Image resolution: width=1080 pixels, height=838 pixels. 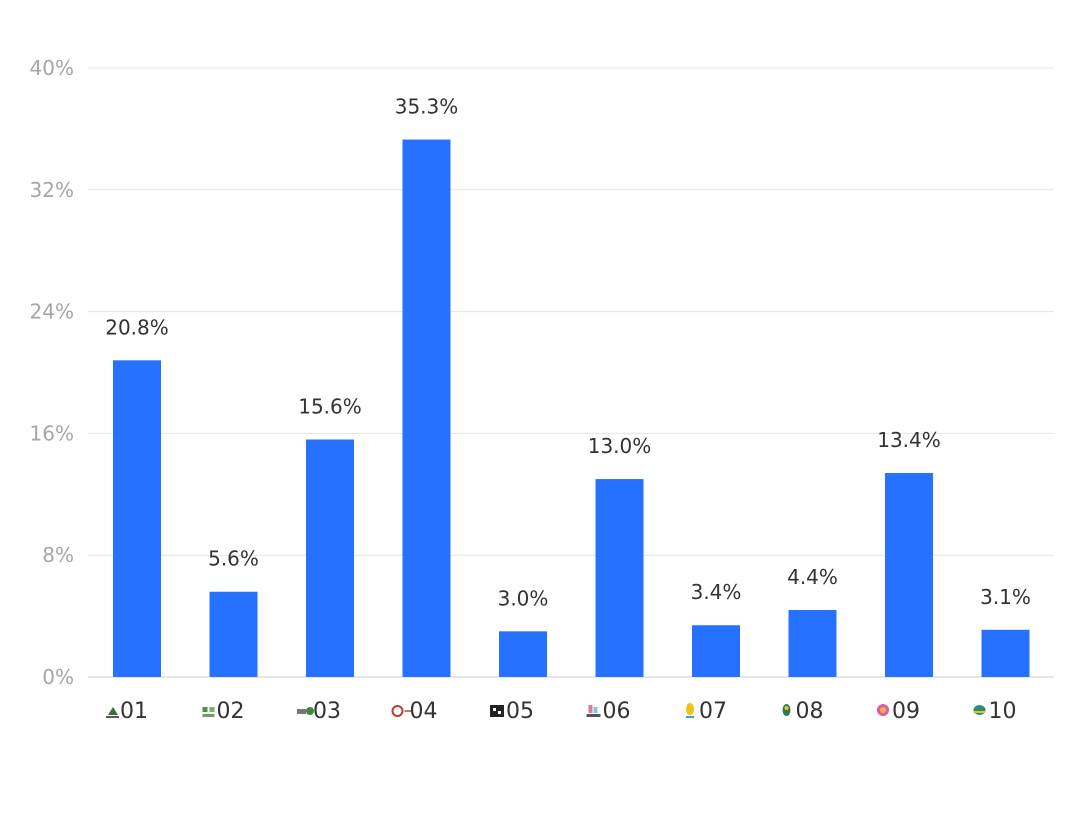 I want to click on x-tick-label-07: 07, so click(x=713, y=711).